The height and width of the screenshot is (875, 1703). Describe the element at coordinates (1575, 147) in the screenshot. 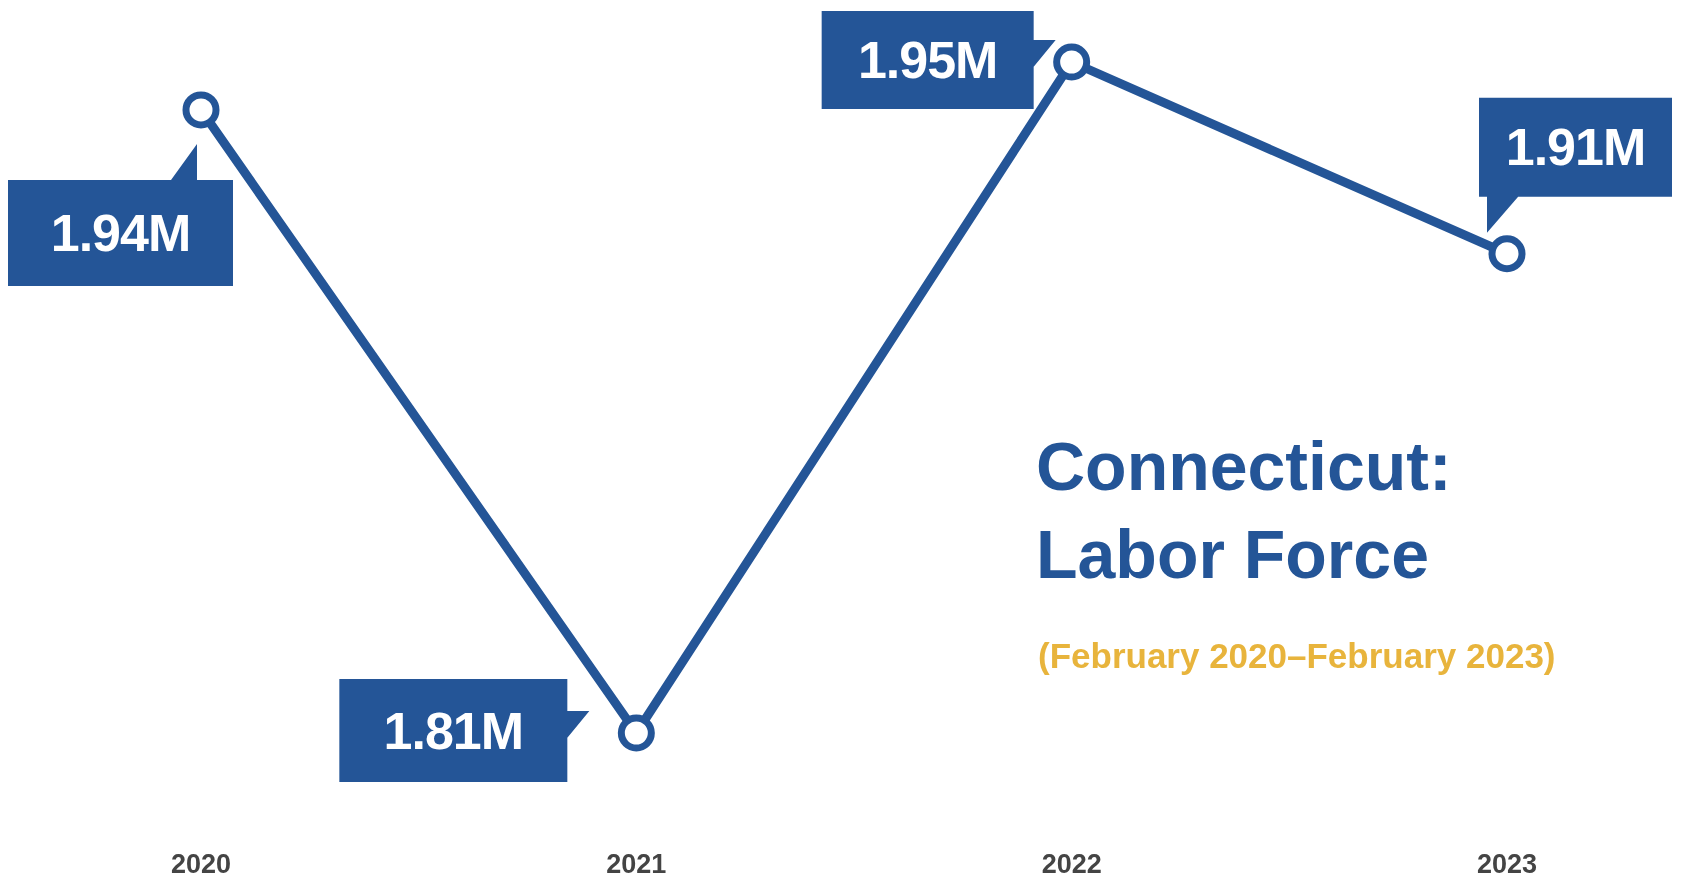

I see `data-label: 1.91M` at that location.